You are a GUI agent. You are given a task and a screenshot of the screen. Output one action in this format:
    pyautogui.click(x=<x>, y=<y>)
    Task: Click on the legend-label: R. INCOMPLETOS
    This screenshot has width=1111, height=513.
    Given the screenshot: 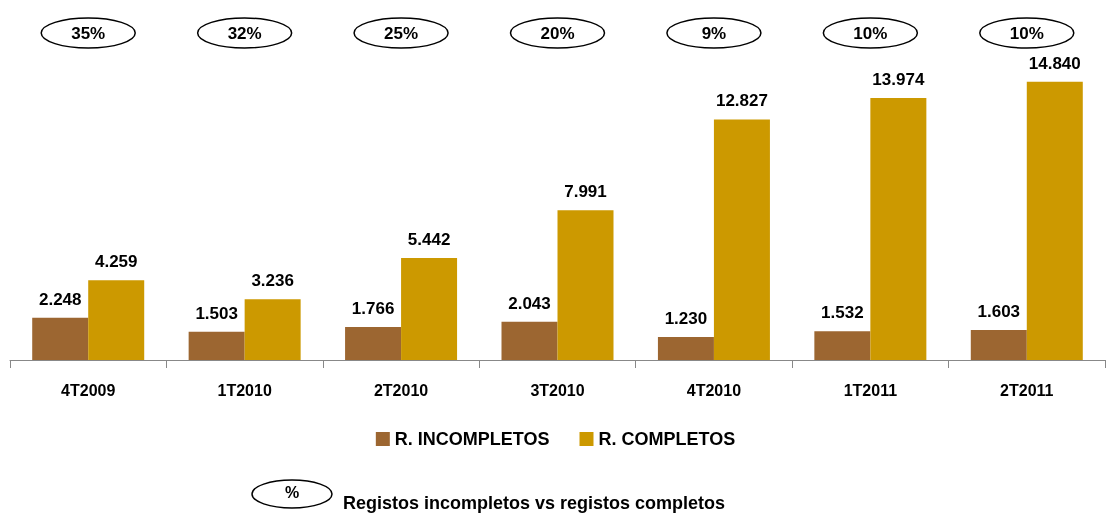 What is the action you would take?
    pyautogui.click(x=472, y=439)
    